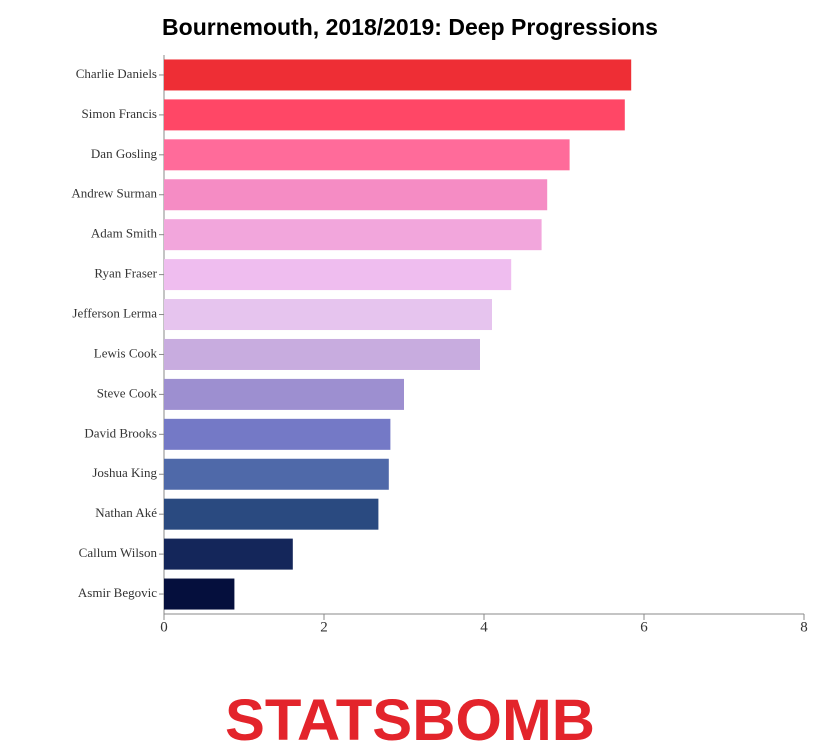 Image resolution: width=820 pixels, height=750 pixels. What do you see at coordinates (118, 552) in the screenshot?
I see `y-tick-label: Callum Wilson` at bounding box center [118, 552].